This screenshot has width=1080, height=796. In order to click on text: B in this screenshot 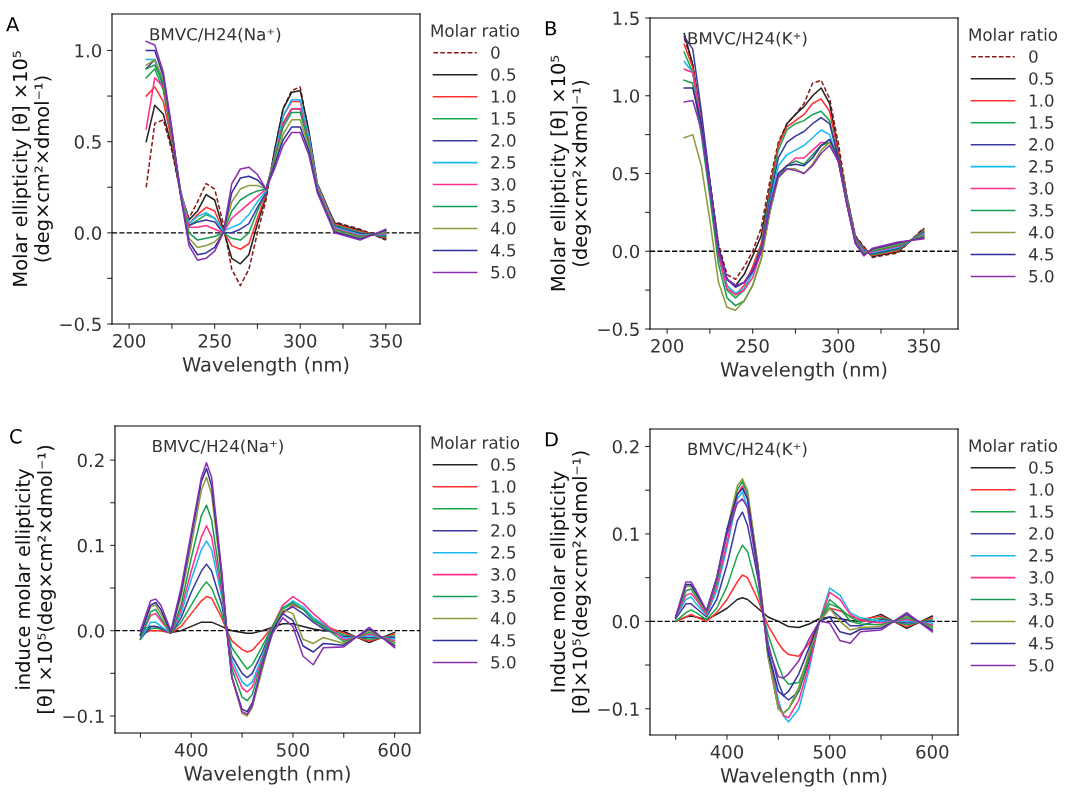, I will do `click(550, 28)`.